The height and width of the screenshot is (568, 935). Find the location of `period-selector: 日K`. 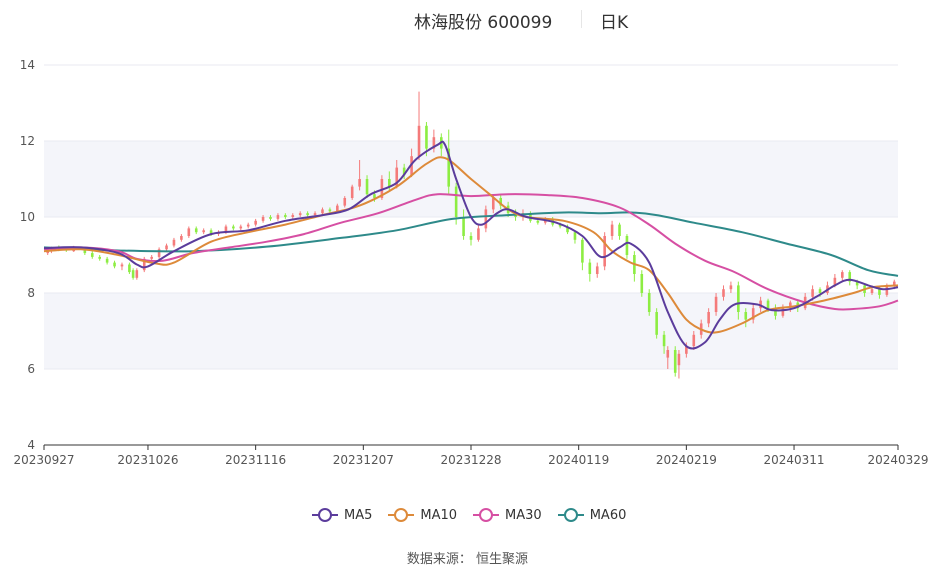

period-selector: 日K is located at coordinates (614, 23).